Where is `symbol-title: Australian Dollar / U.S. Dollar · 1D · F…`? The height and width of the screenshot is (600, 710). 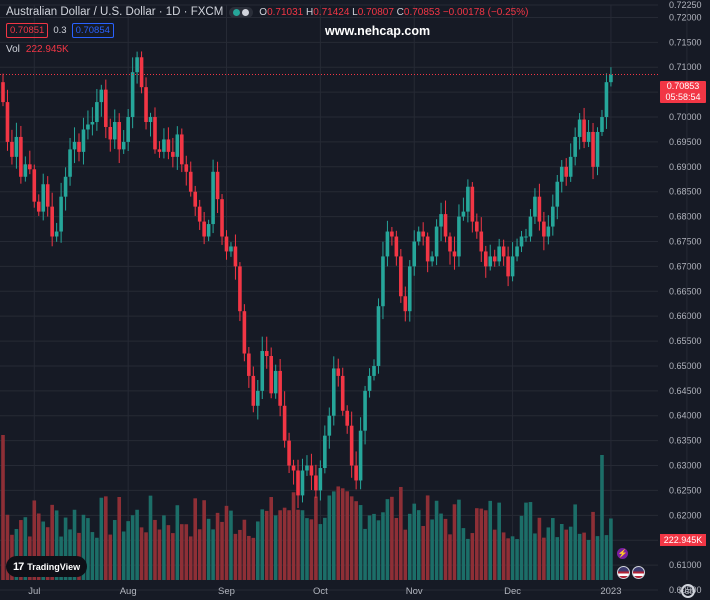 symbol-title: Australian Dollar / U.S. Dollar · 1D · F… is located at coordinates (115, 12).